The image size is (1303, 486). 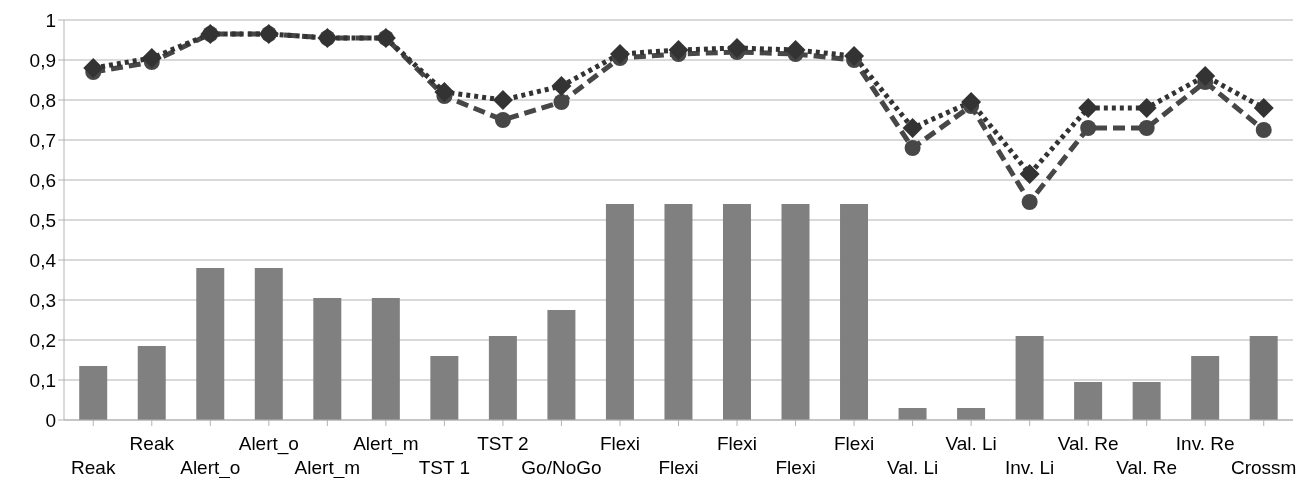 I want to click on y-tick-label: 0,3, so click(x=42, y=300).